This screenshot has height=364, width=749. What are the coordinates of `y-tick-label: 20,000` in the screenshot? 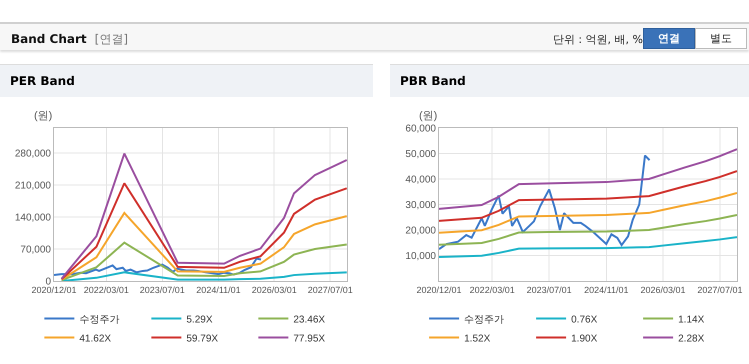 It's located at (420, 231).